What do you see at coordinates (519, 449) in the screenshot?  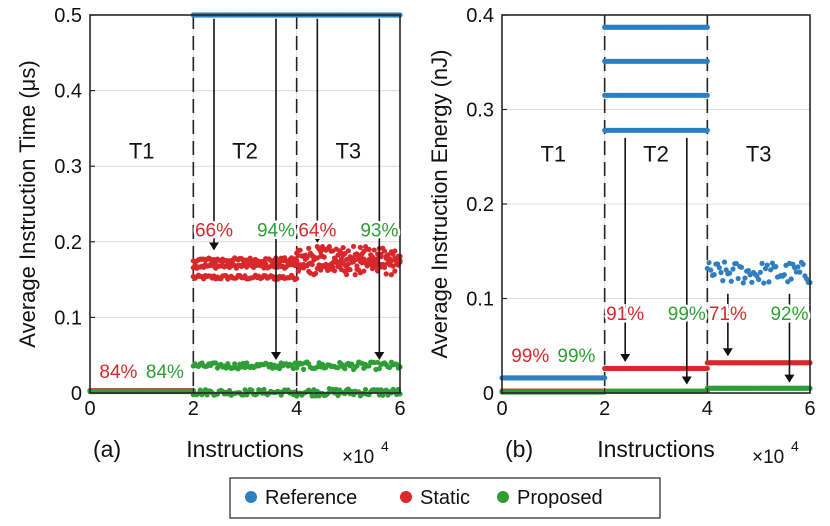 I see `panel-label: (b)` at bounding box center [519, 449].